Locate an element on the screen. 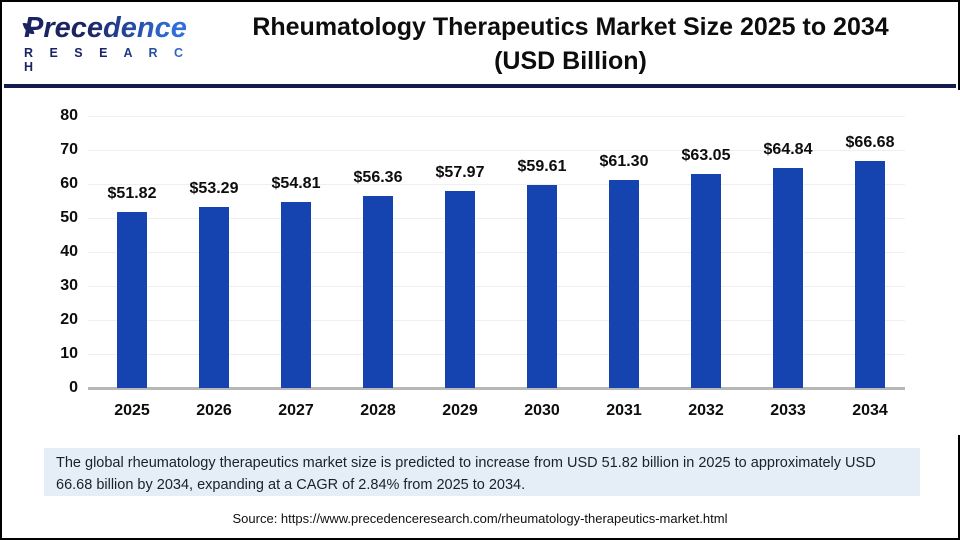 The width and height of the screenshot is (960, 540). x-axis-line is located at coordinates (496, 388).